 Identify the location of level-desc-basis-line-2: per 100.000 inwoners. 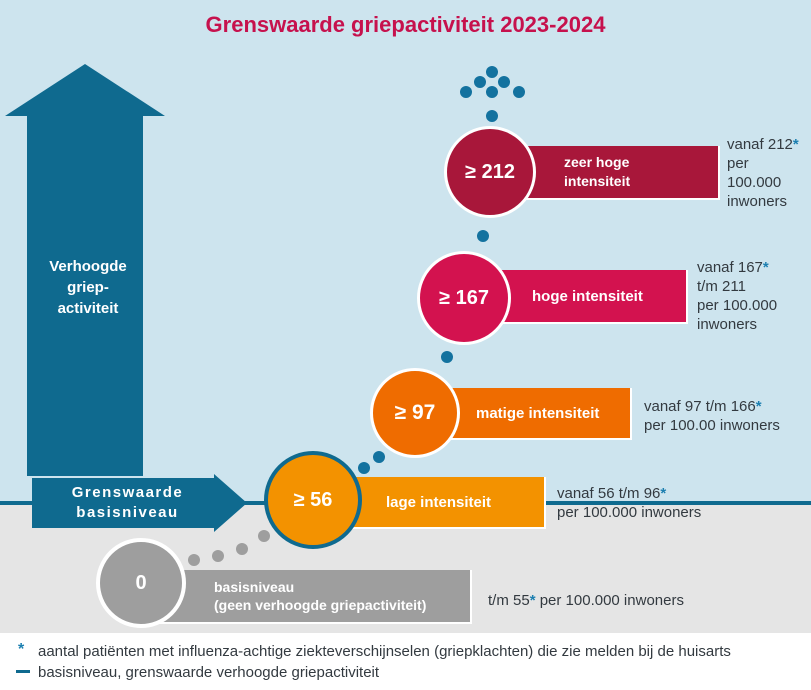
(609, 600).